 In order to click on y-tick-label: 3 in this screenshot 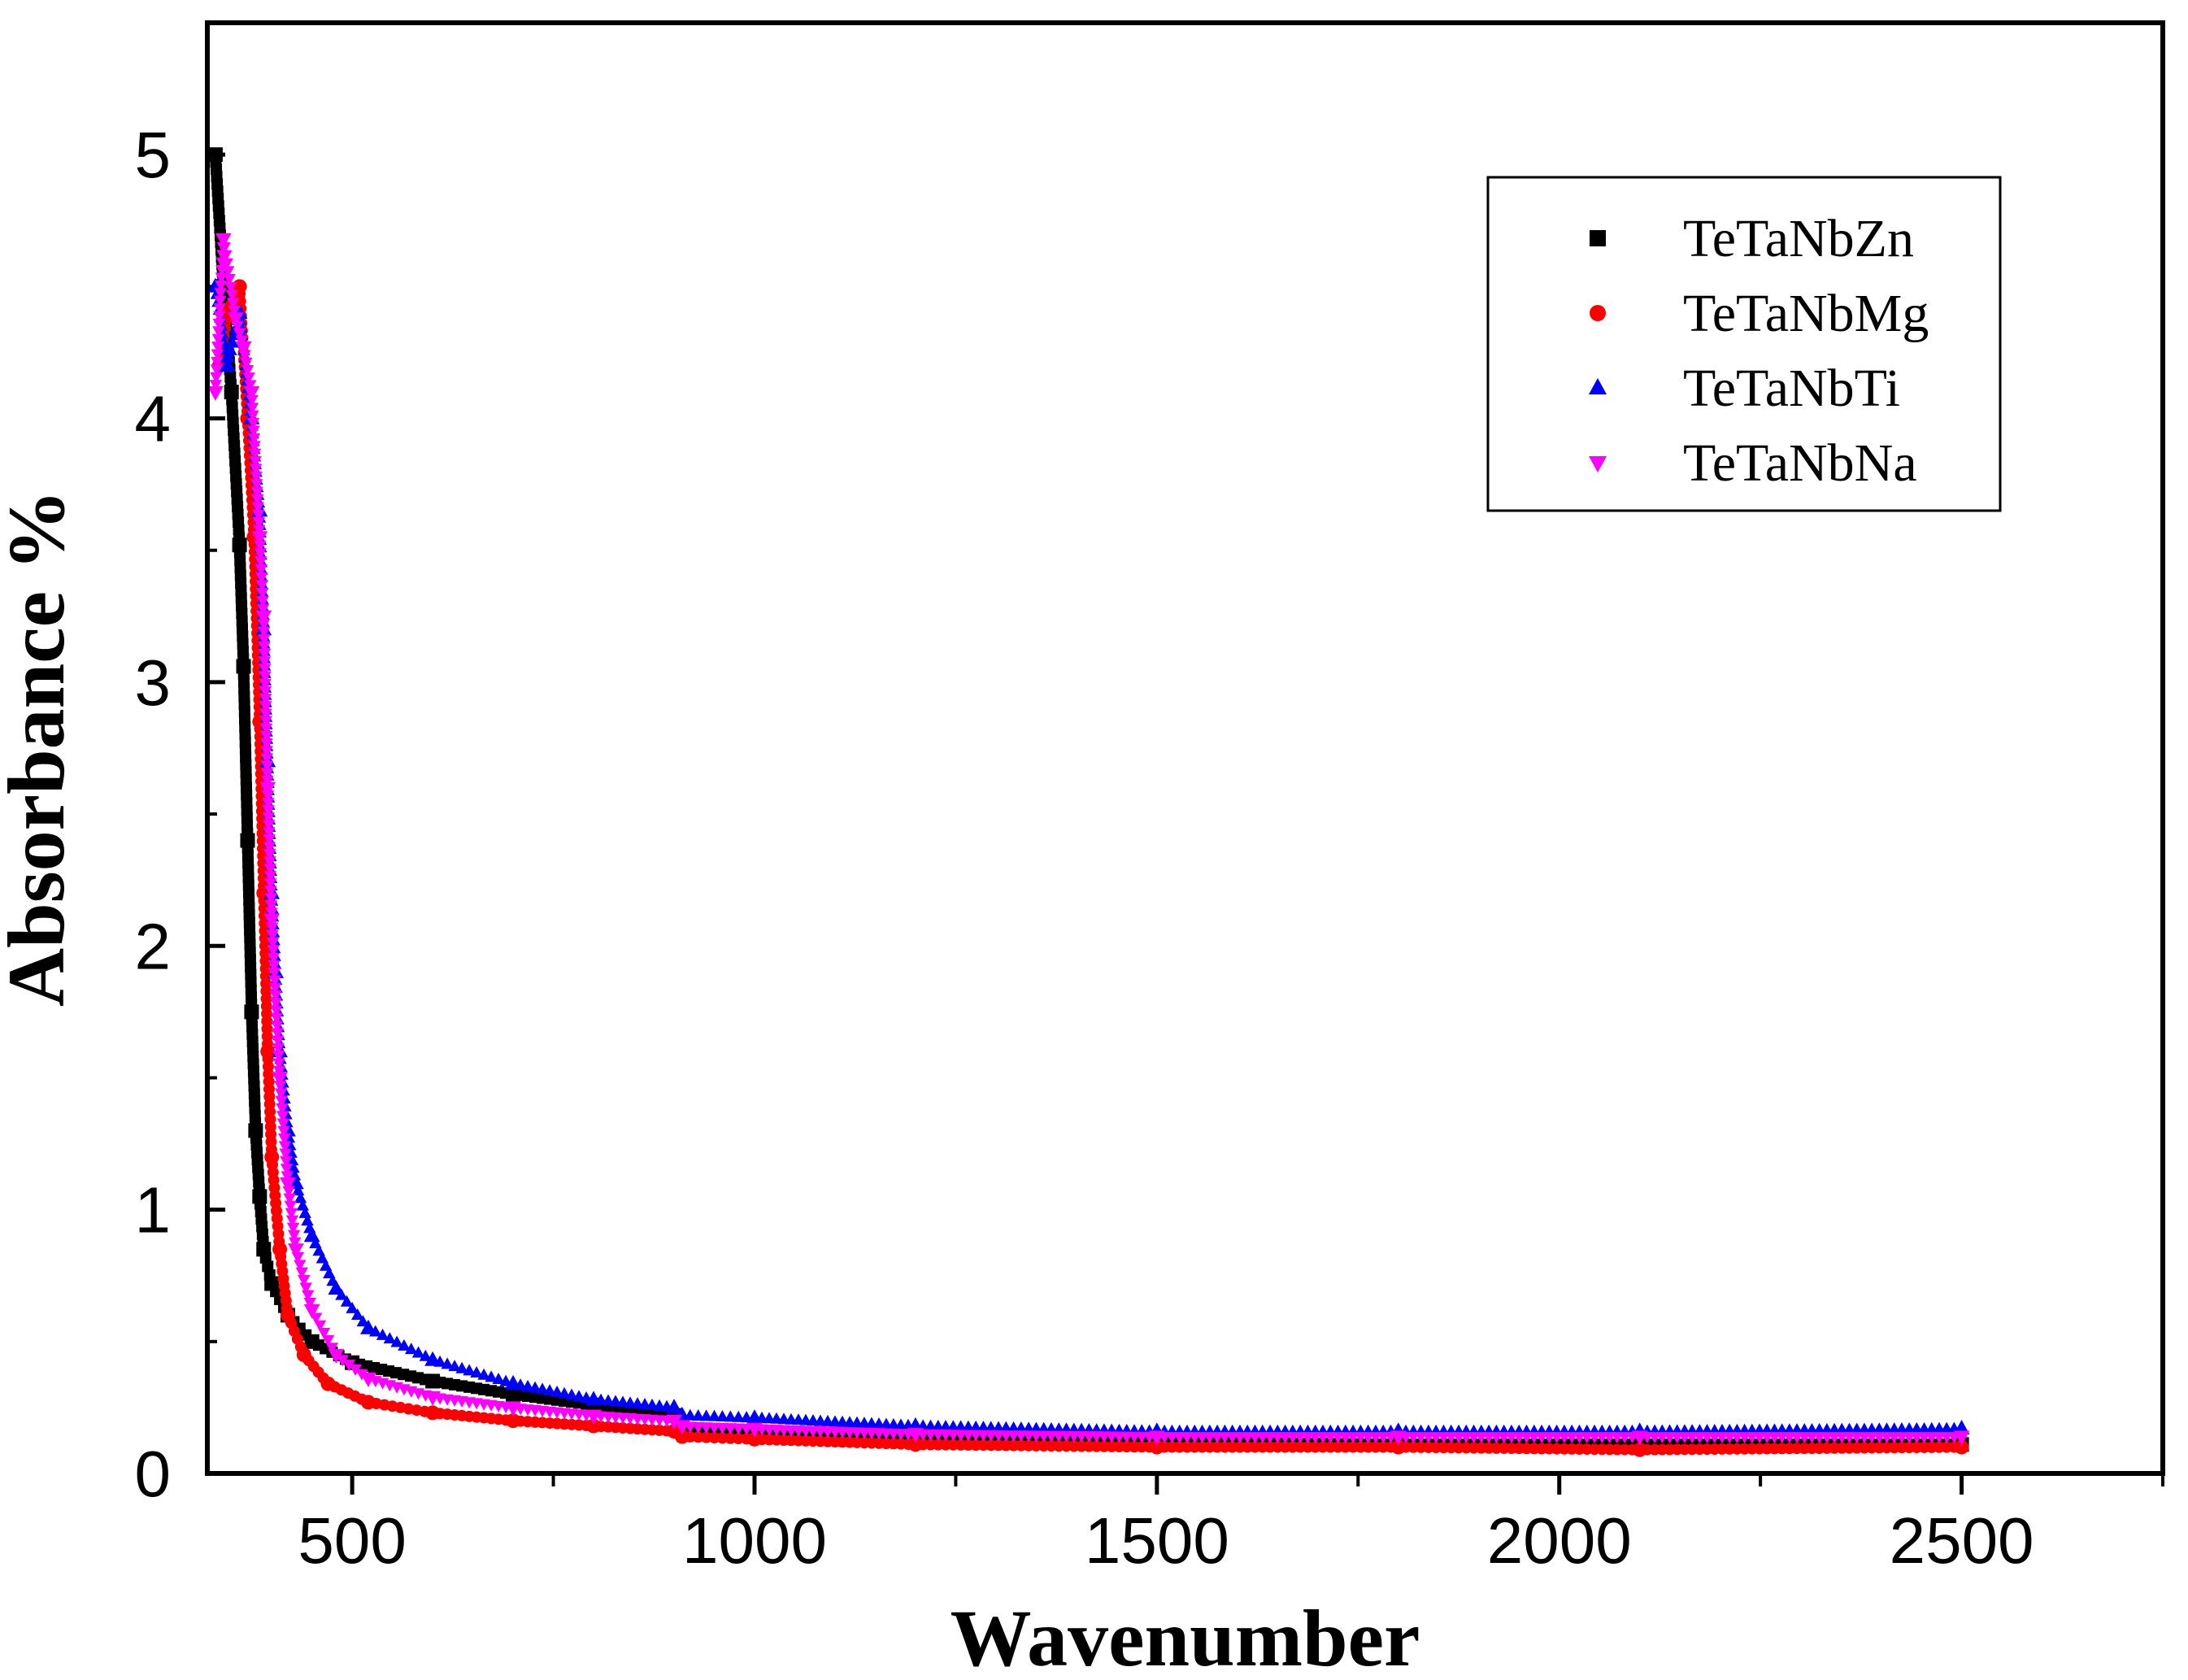, I will do `click(153, 682)`.